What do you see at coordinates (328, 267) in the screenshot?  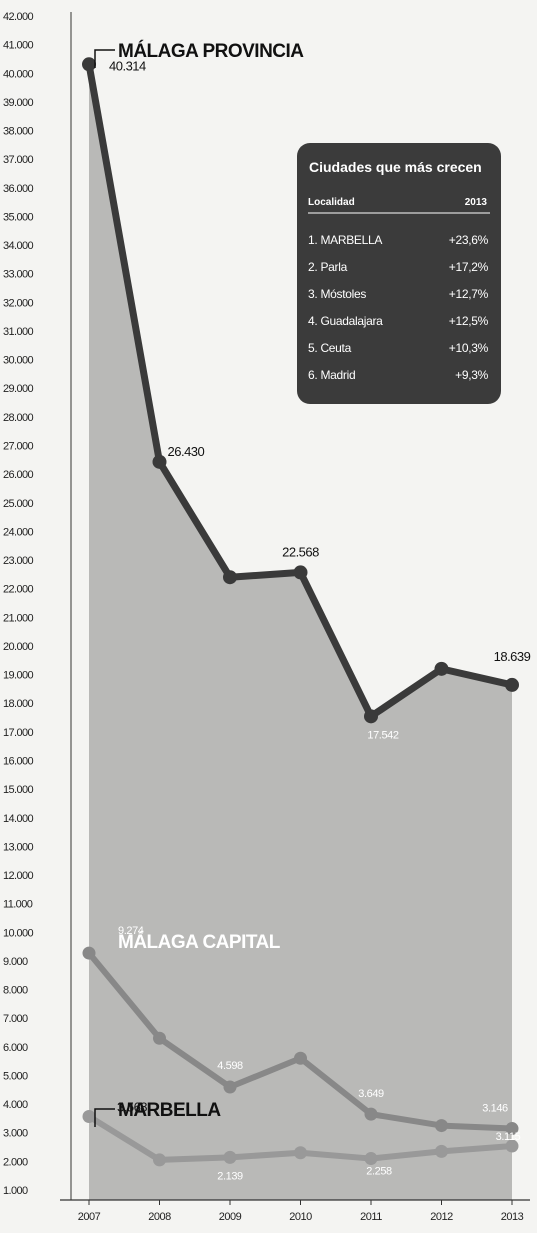 I see `table-cell-city: 2. Parla` at bounding box center [328, 267].